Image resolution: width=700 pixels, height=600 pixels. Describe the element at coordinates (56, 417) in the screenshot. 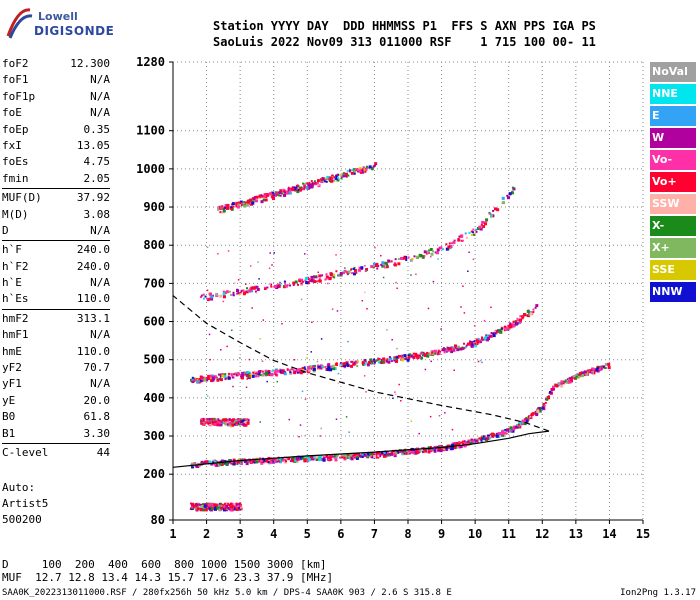

I see `param-row: B0 61.8` at that location.